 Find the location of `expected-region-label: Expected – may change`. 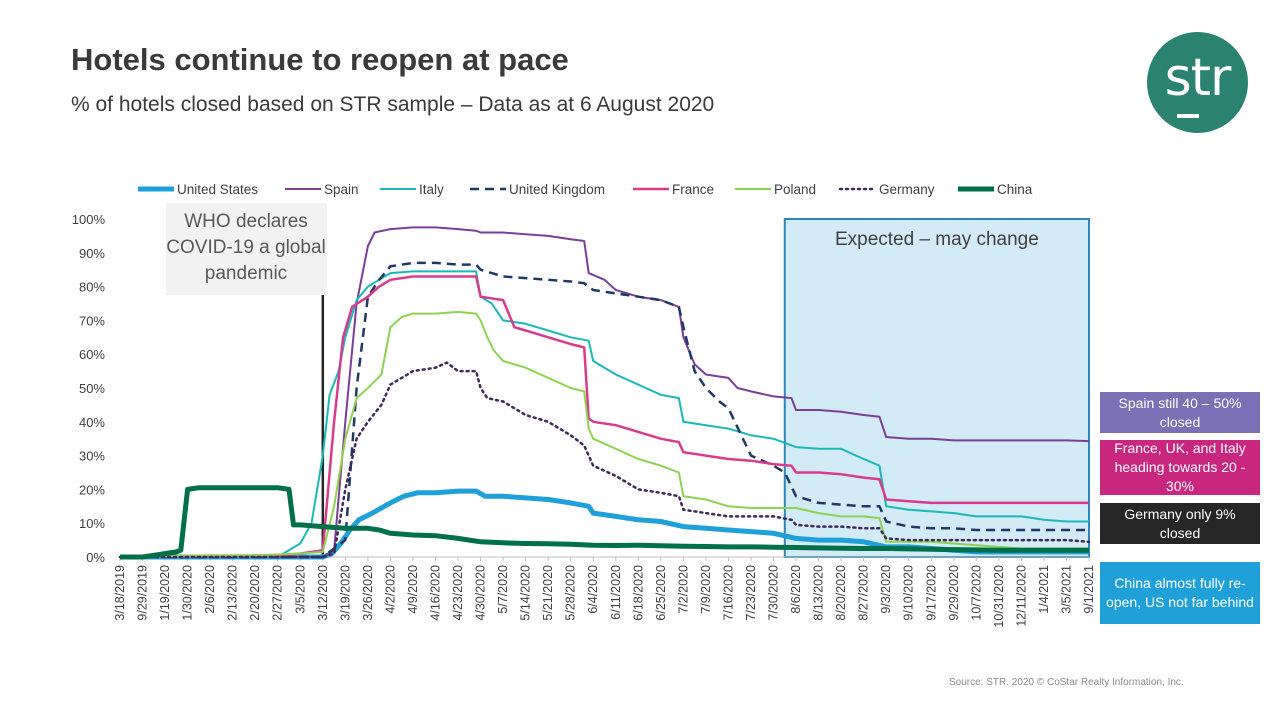

expected-region-label: Expected – may change is located at coordinates (937, 239).